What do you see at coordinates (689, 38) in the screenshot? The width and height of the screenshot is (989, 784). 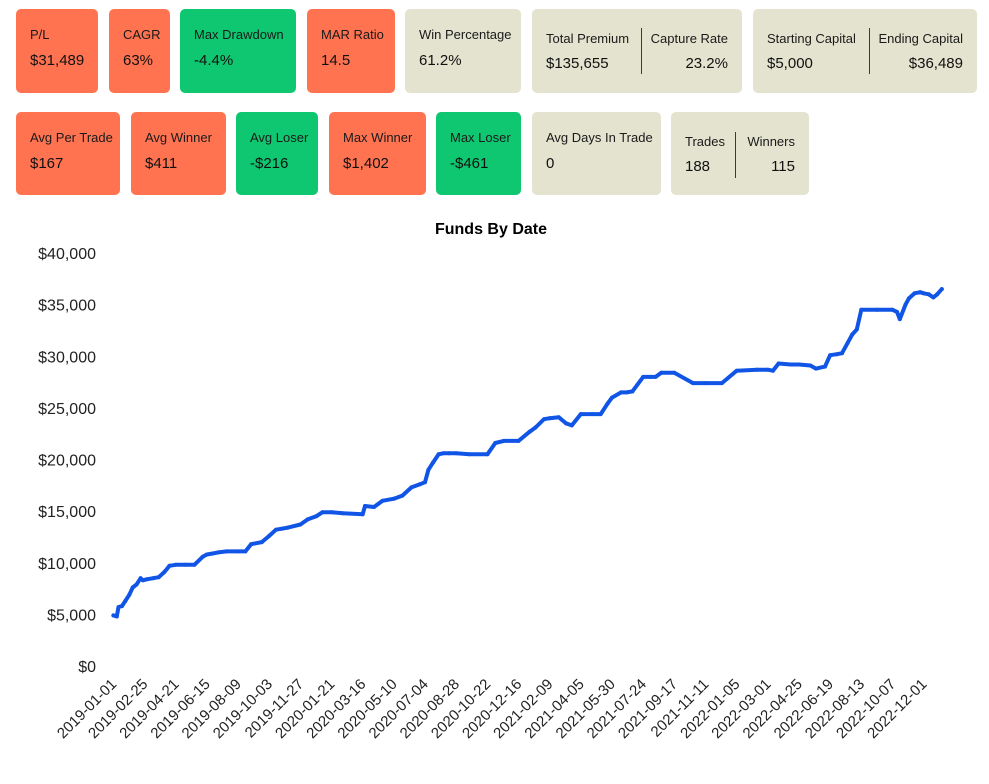 I see `stat-label-capture-rate: Capture Rate` at bounding box center [689, 38].